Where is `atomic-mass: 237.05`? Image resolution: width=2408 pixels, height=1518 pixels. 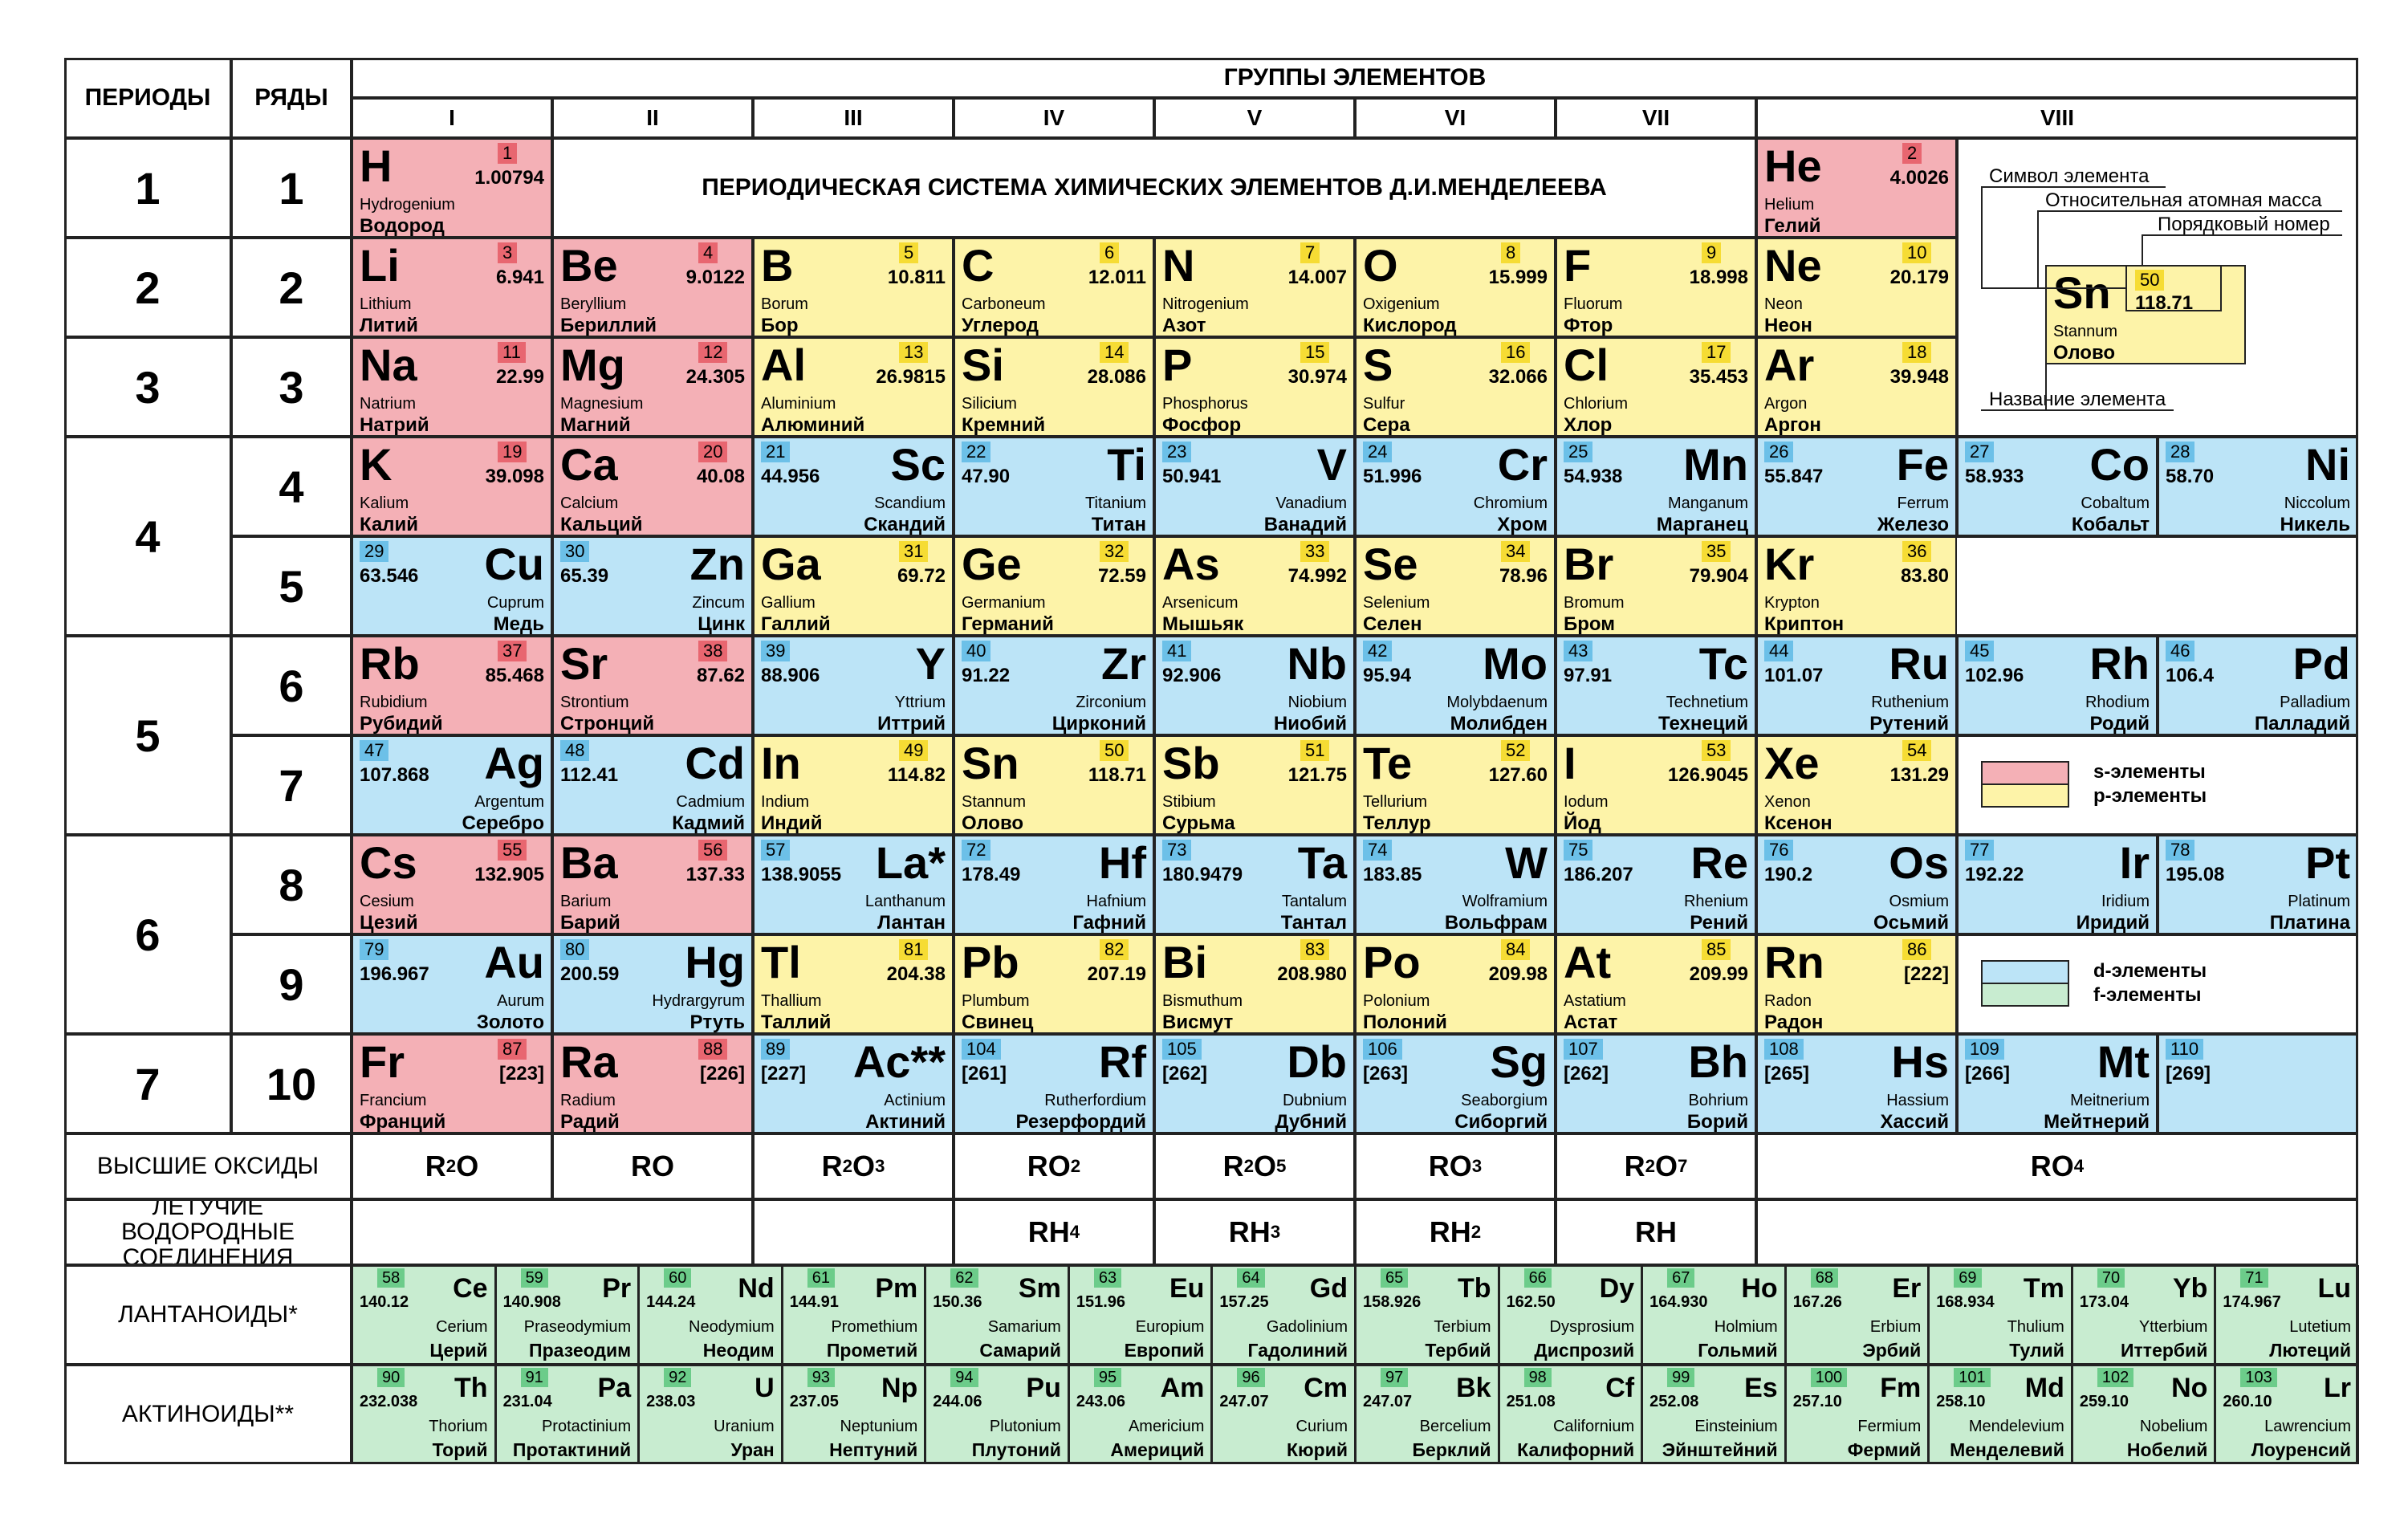 atomic-mass: 237.05 is located at coordinates (814, 1402).